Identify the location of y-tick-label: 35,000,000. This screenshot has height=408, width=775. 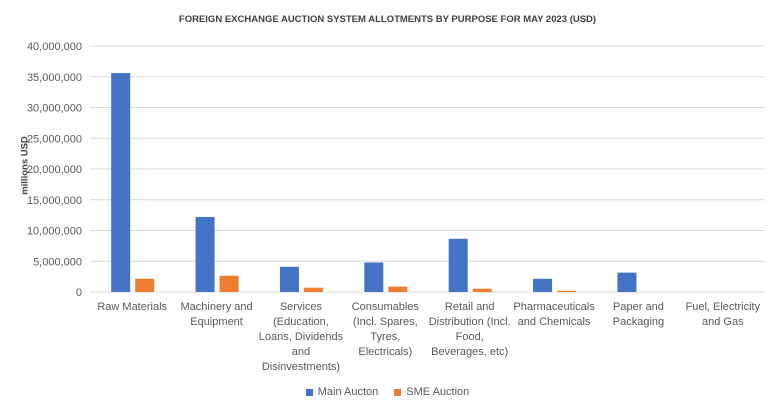
(54, 78).